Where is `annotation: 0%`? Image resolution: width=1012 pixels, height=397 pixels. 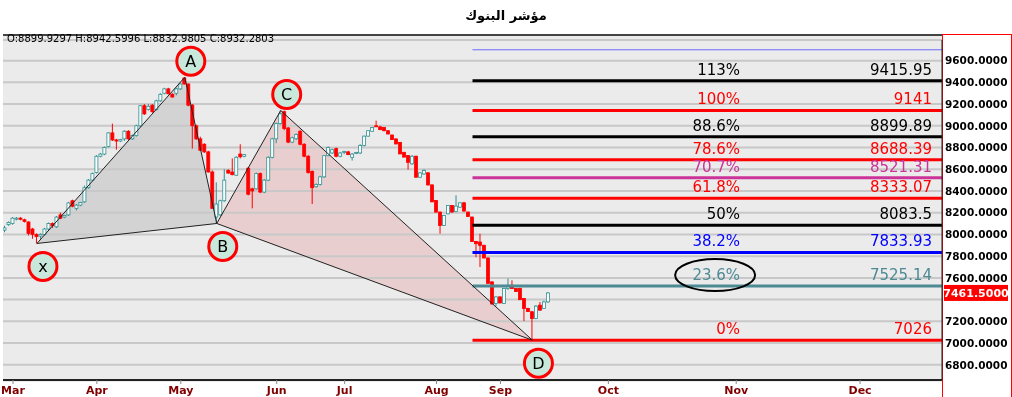
annotation: 0% is located at coordinates (728, 329).